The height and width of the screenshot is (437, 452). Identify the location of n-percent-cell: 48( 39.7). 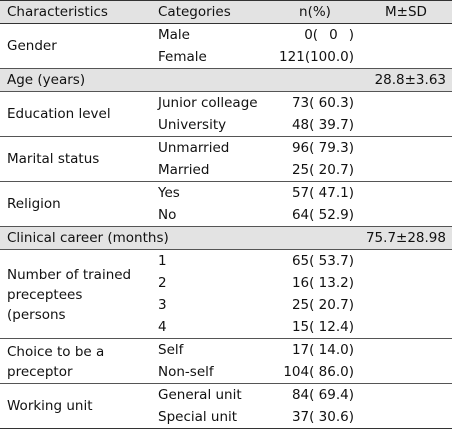
(315, 125).